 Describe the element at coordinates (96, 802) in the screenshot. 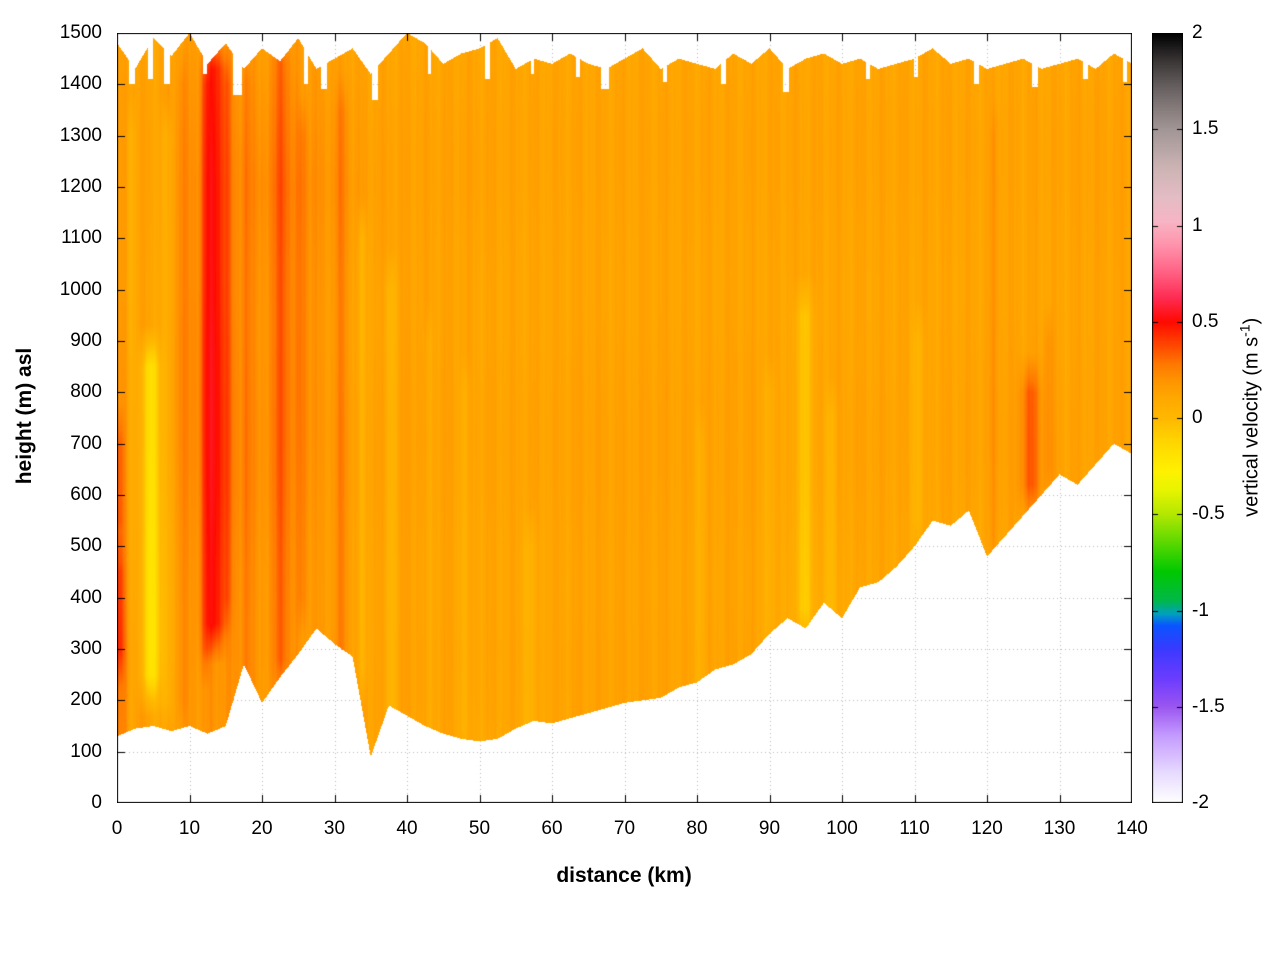

I see `y-tick-label: 0` at that location.